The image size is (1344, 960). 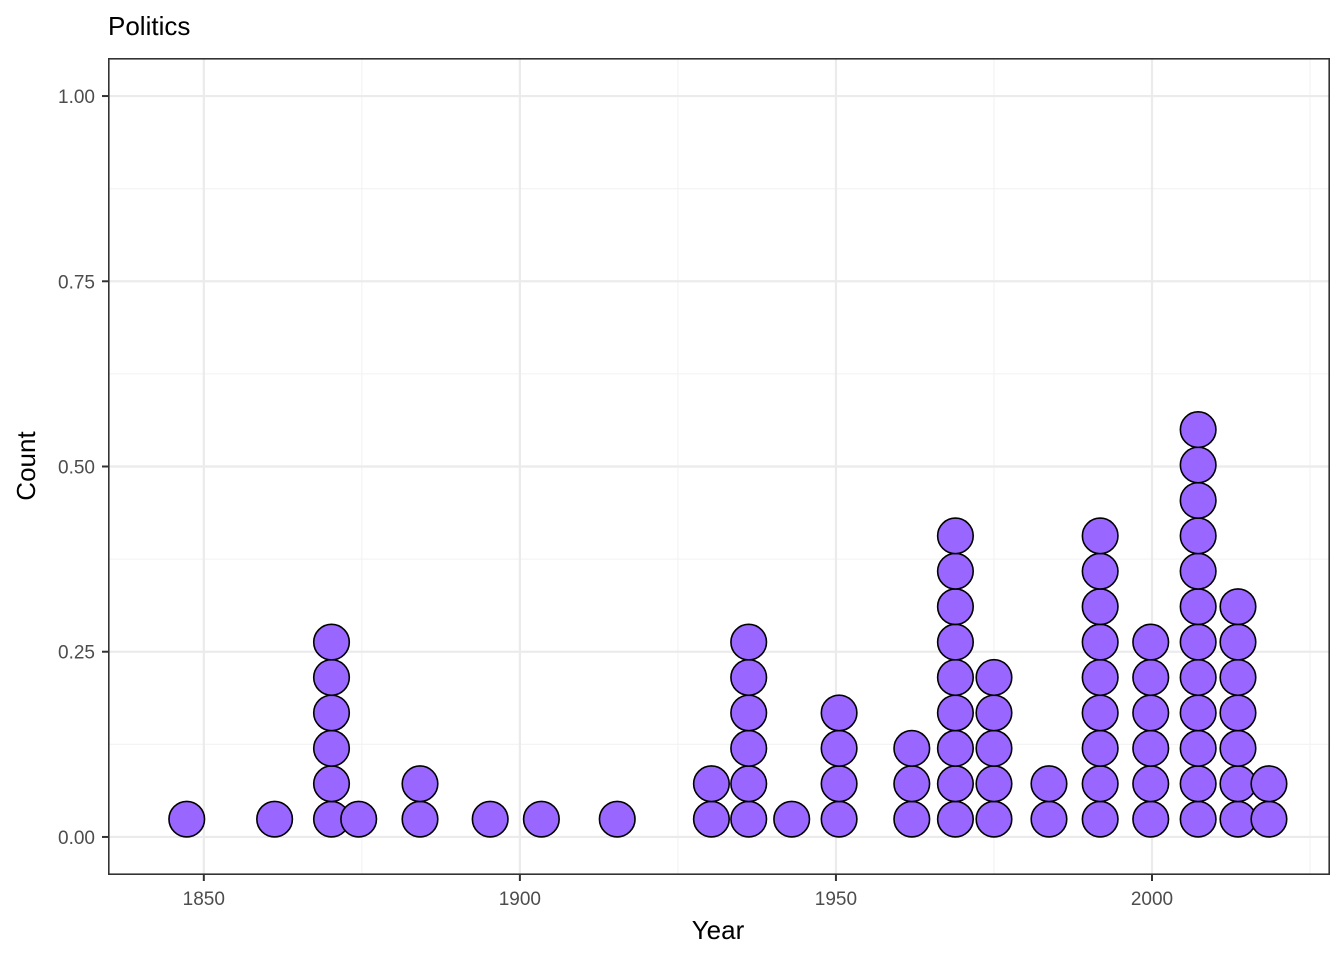 I want to click on y-tick-label: 0.75, so click(x=76, y=282).